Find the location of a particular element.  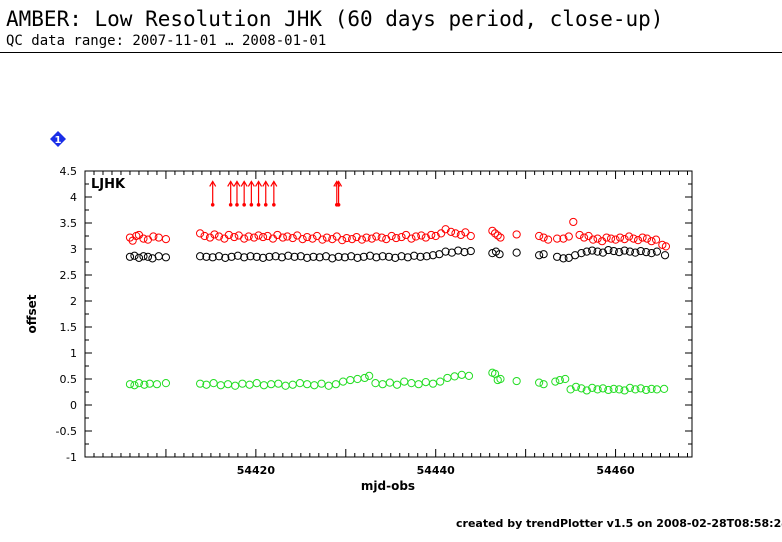

header-divider is located at coordinates (391, 52).